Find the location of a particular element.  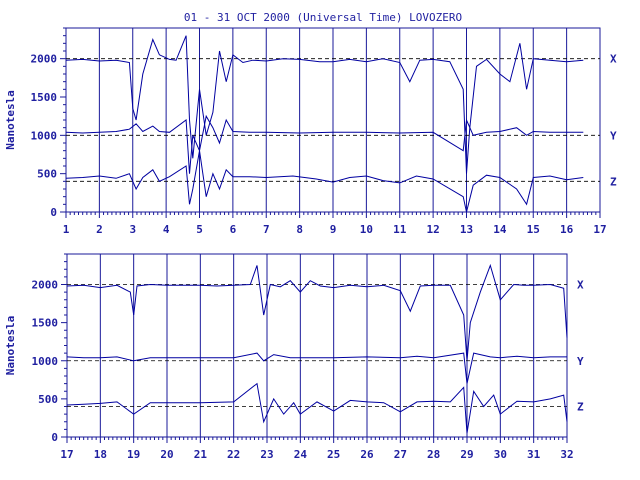

x-tick-label: 5 is located at coordinates (199, 229).